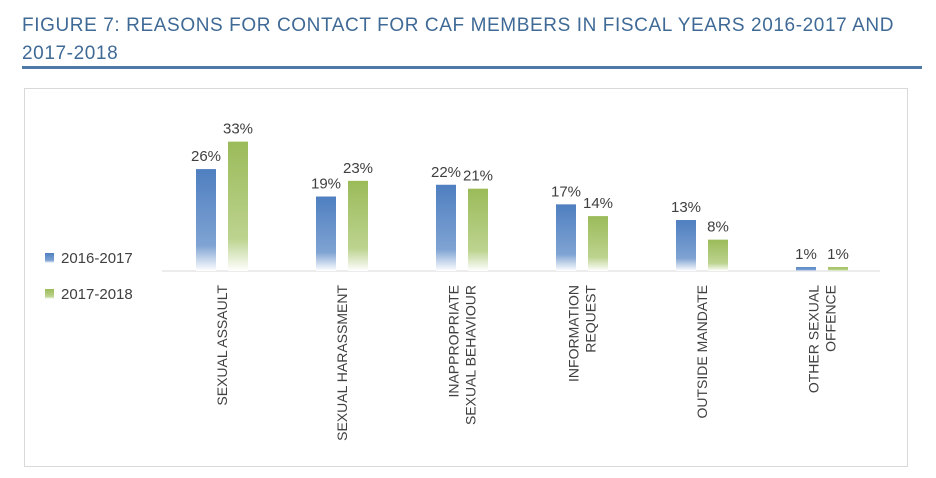 The height and width of the screenshot is (478, 936). I want to click on data-label: 22%, so click(446, 172).